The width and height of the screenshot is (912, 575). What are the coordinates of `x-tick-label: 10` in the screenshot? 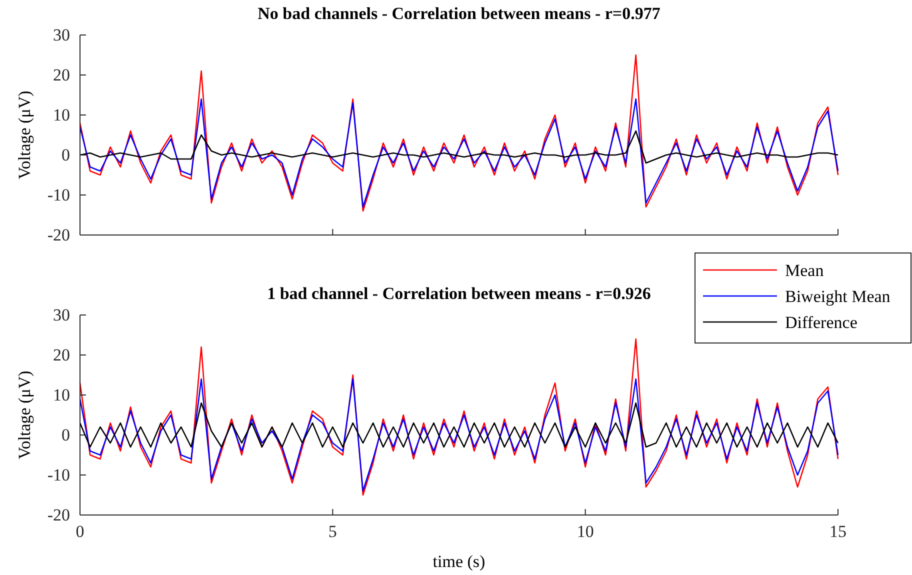 It's located at (585, 532).